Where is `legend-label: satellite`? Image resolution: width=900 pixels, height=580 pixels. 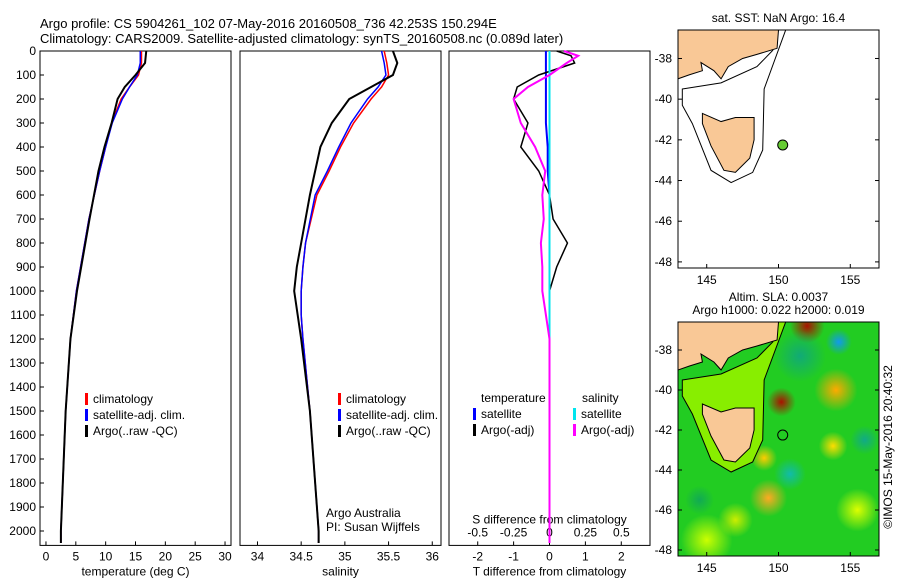
legend-label: satellite is located at coordinates (501, 414).